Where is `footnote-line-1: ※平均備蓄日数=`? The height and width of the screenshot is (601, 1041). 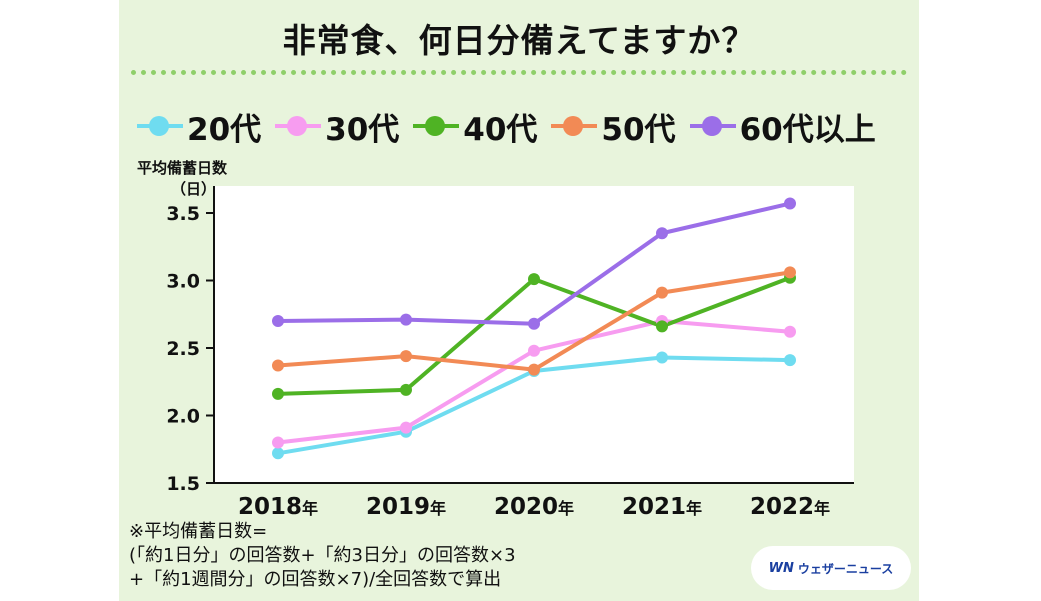 footnote-line-1: ※平均備蓄日数= is located at coordinates (198, 531).